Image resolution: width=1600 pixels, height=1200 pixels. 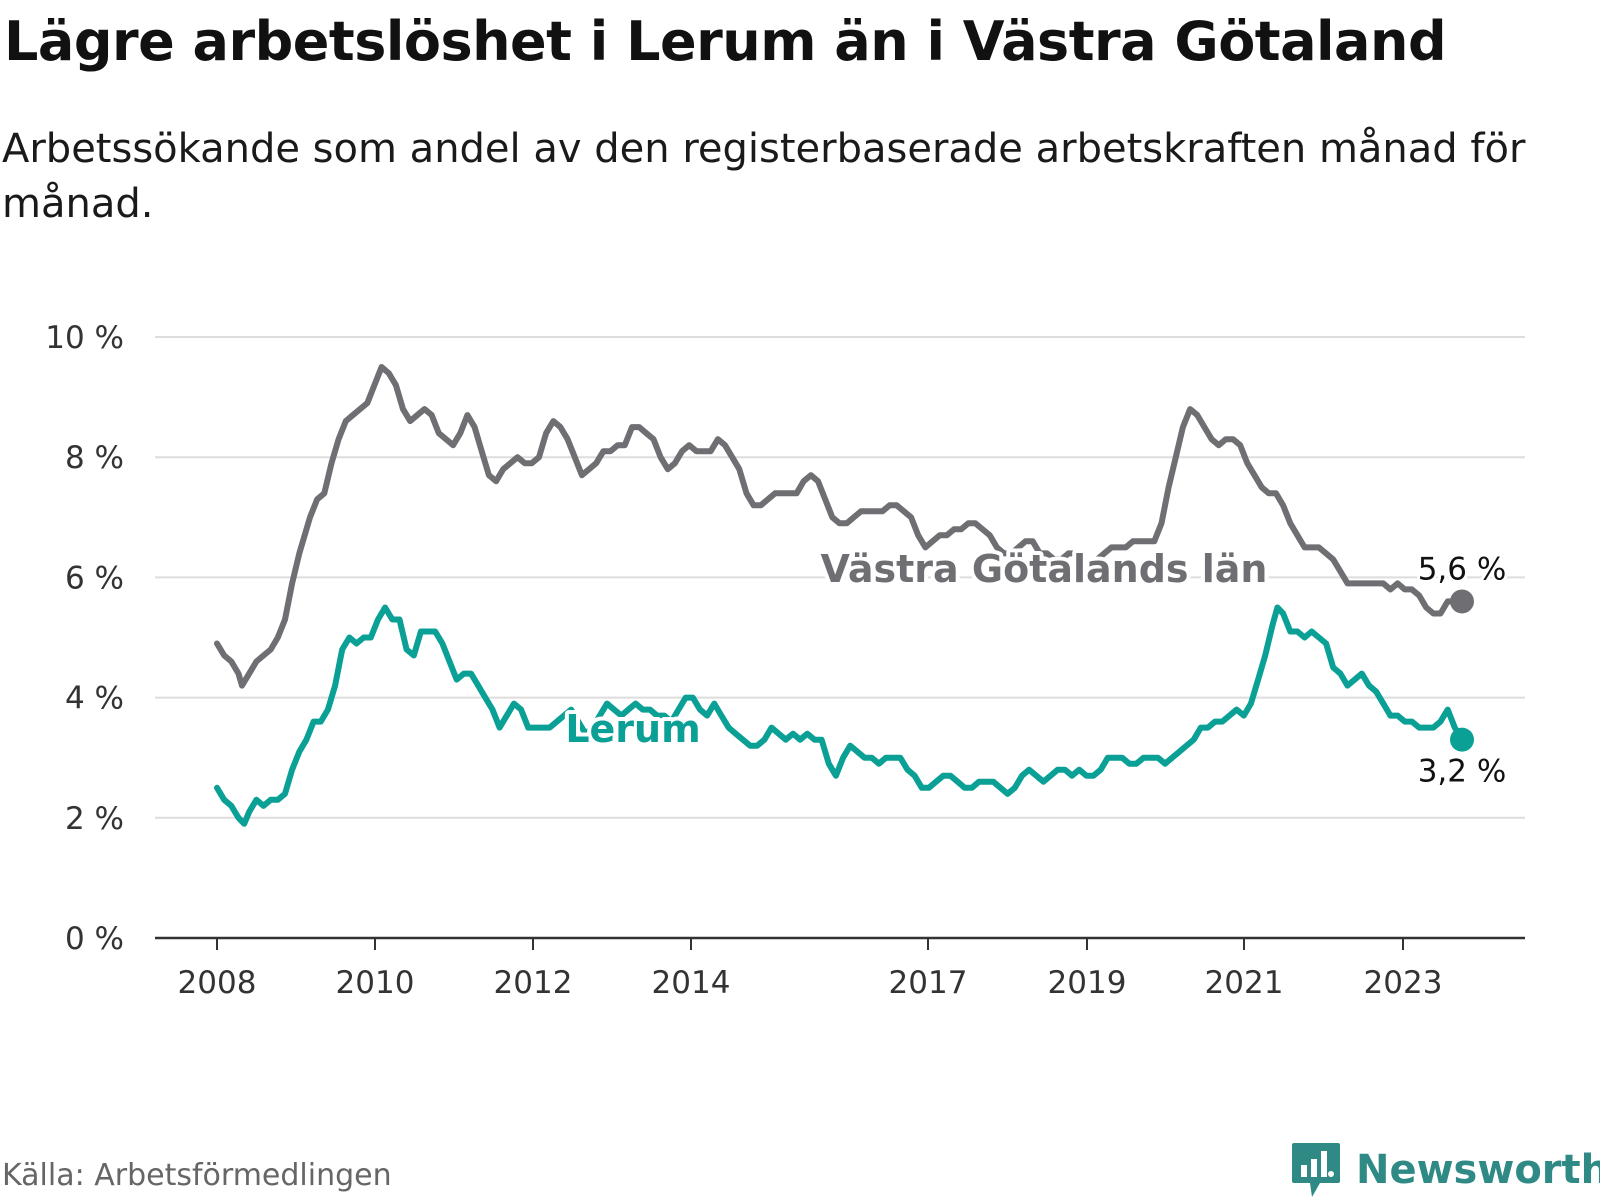 What do you see at coordinates (1316, 1170) in the screenshot?
I see `newsworthy-logo-icon` at bounding box center [1316, 1170].